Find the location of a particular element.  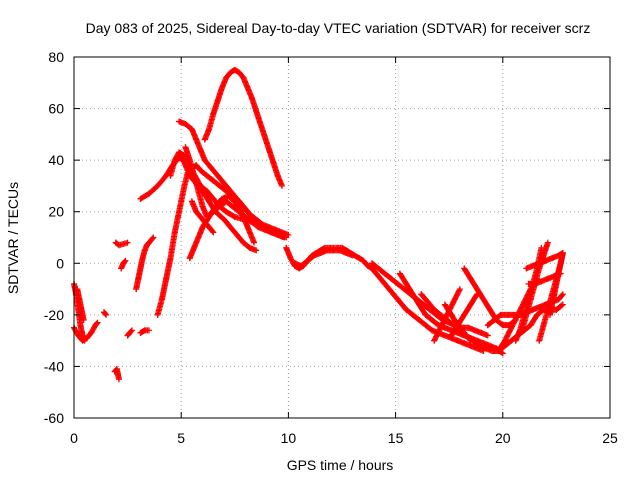

y-tick-label: 80 is located at coordinates (56, 57).